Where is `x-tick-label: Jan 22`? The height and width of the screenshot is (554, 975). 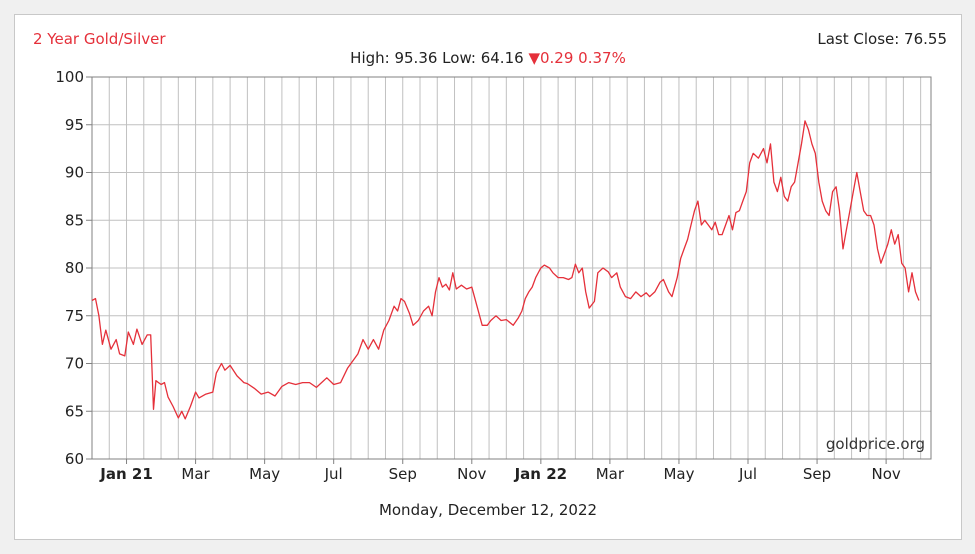 x-tick-label: Jan 22 is located at coordinates (540, 474).